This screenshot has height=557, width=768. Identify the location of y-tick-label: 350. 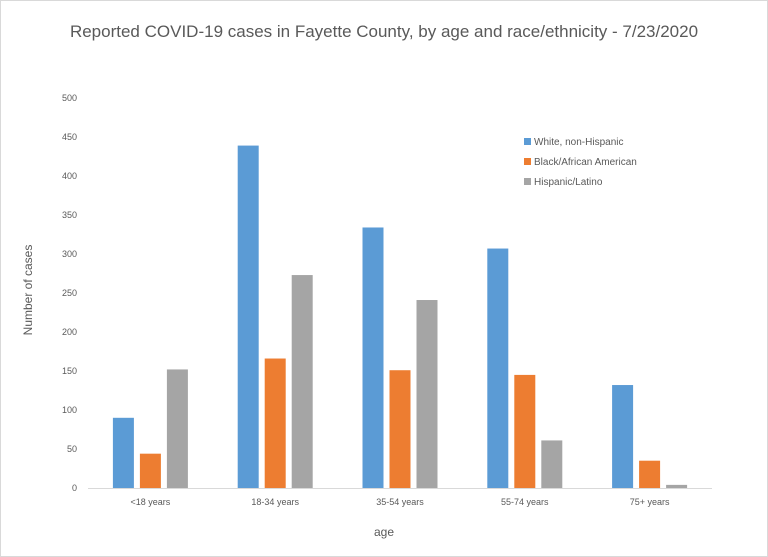
(69, 215).